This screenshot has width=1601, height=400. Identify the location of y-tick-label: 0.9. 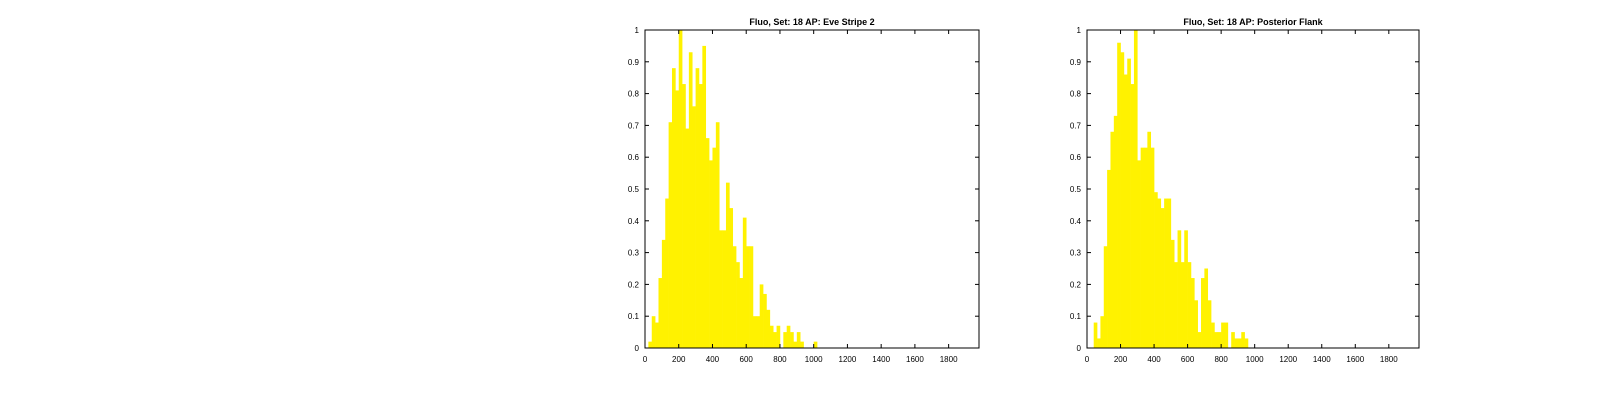
(634, 62).